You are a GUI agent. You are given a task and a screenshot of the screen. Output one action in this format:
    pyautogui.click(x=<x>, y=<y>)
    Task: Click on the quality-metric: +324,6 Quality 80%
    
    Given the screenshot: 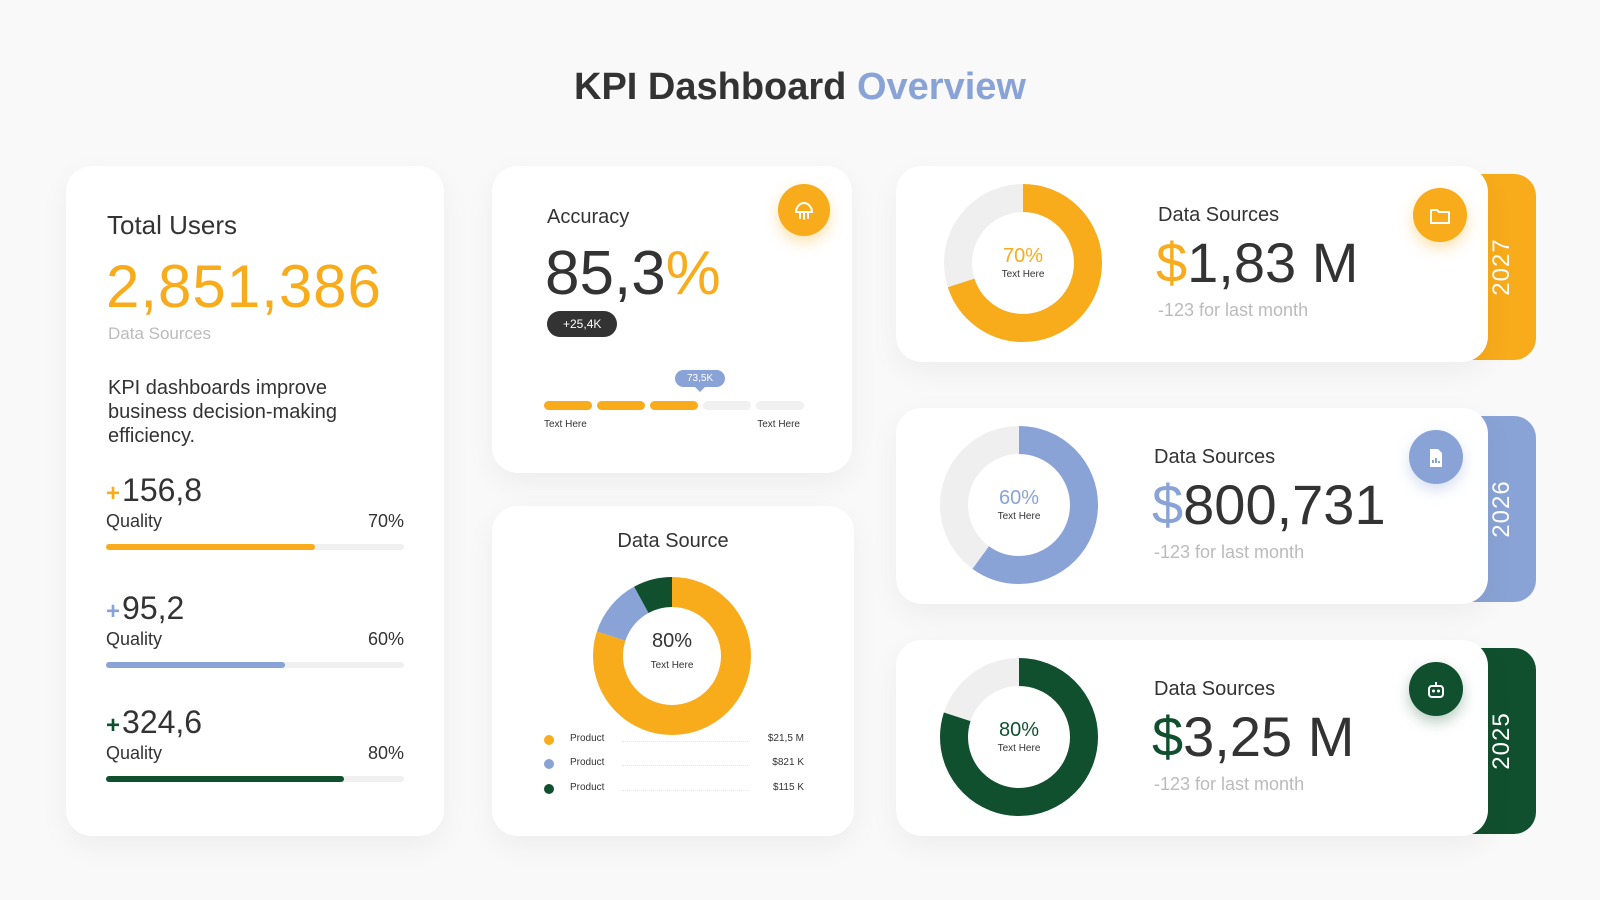 What is the action you would take?
    pyautogui.click(x=255, y=743)
    